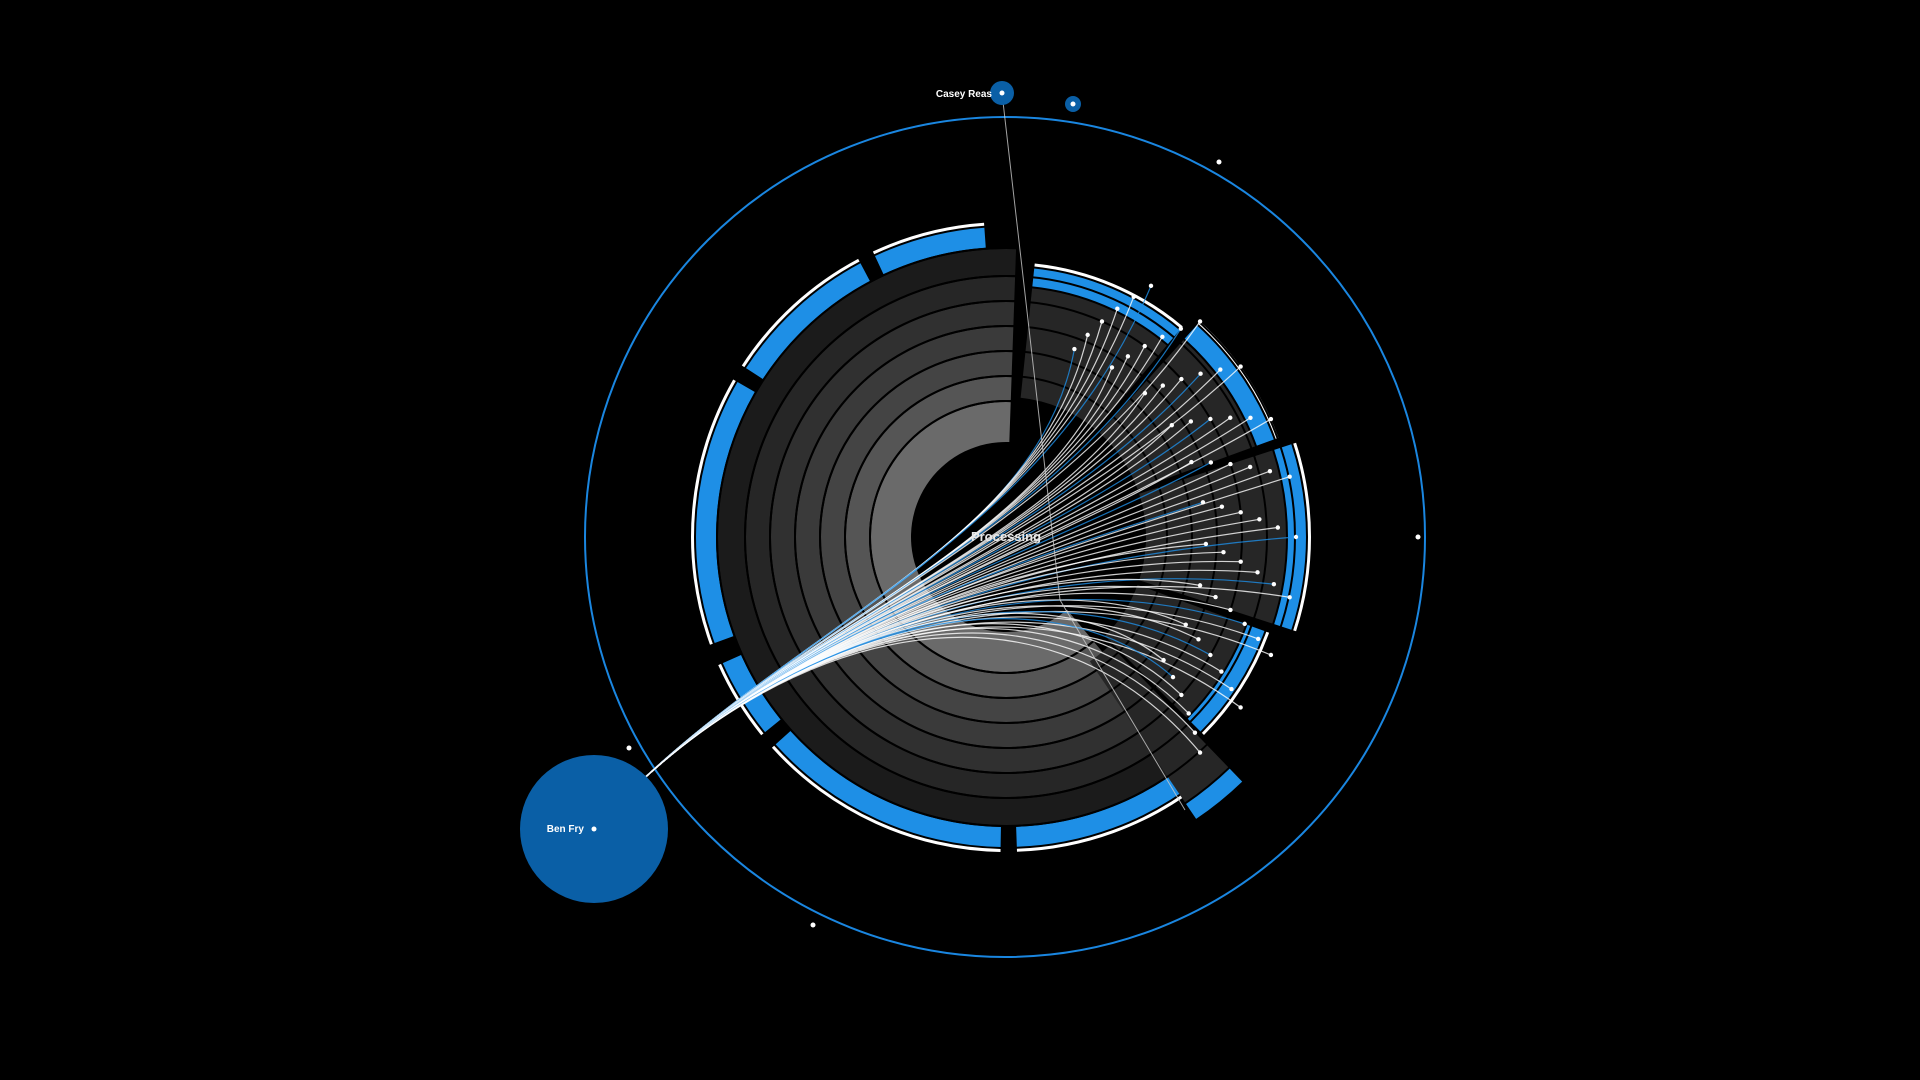 Image resolution: width=1920 pixels, height=1080 pixels. What do you see at coordinates (1093, 359) in the screenshot?
I see `wedge-sector` at bounding box center [1093, 359].